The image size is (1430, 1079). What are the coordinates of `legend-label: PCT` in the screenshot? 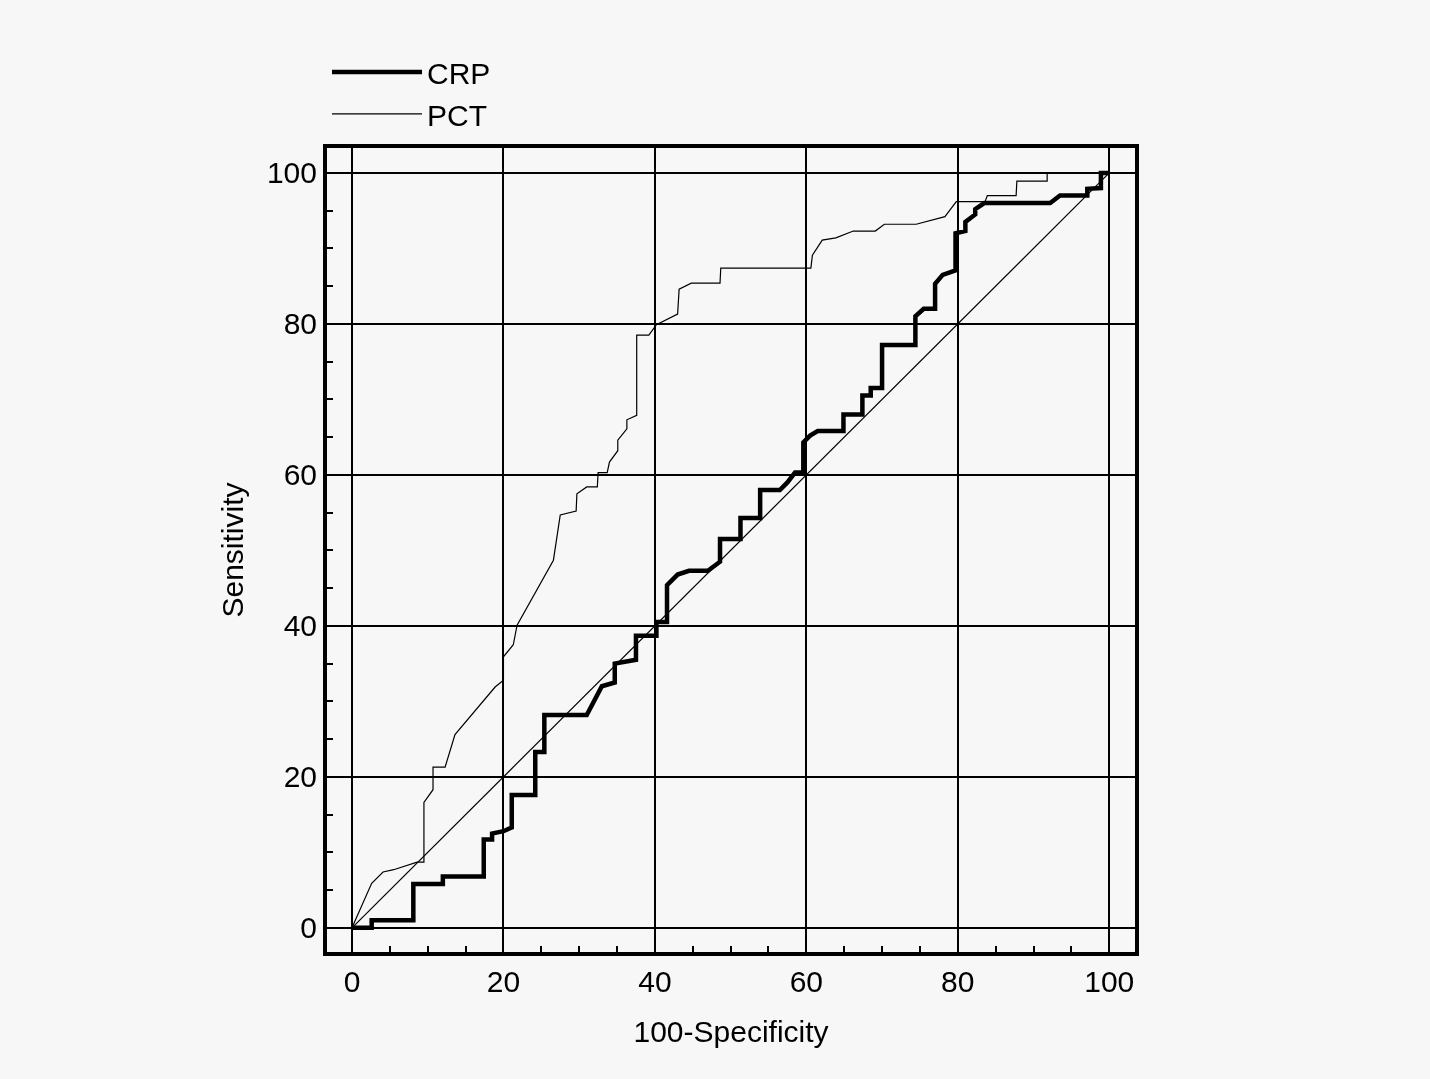 It's located at (457, 115).